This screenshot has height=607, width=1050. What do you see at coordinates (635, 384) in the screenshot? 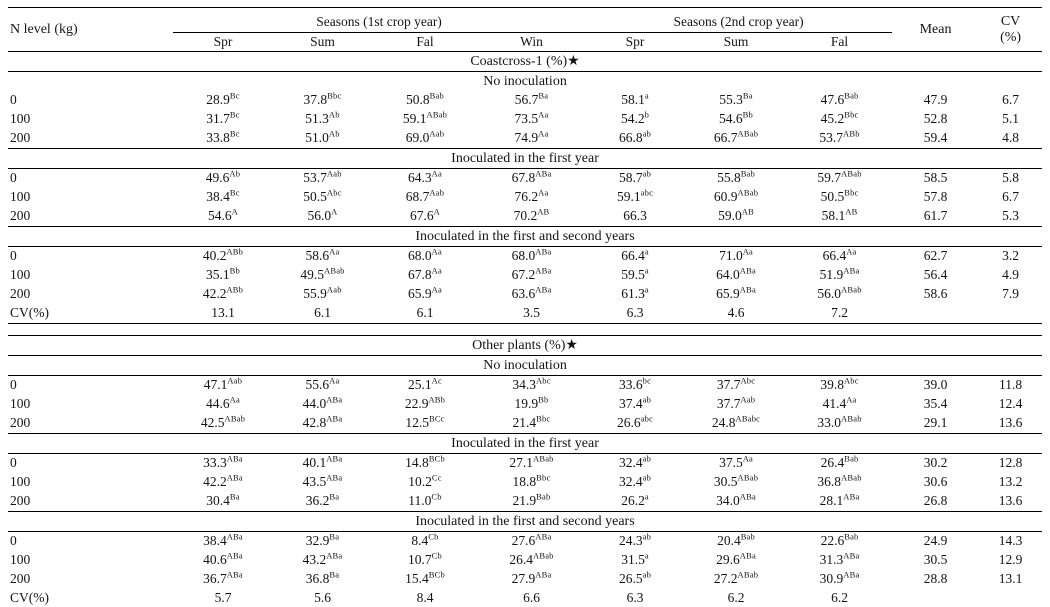
I see `data-cell: 33.6bc` at bounding box center [635, 384].